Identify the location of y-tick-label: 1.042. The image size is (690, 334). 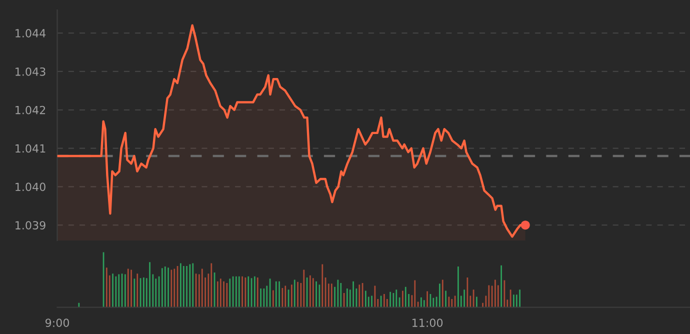
(31, 110).